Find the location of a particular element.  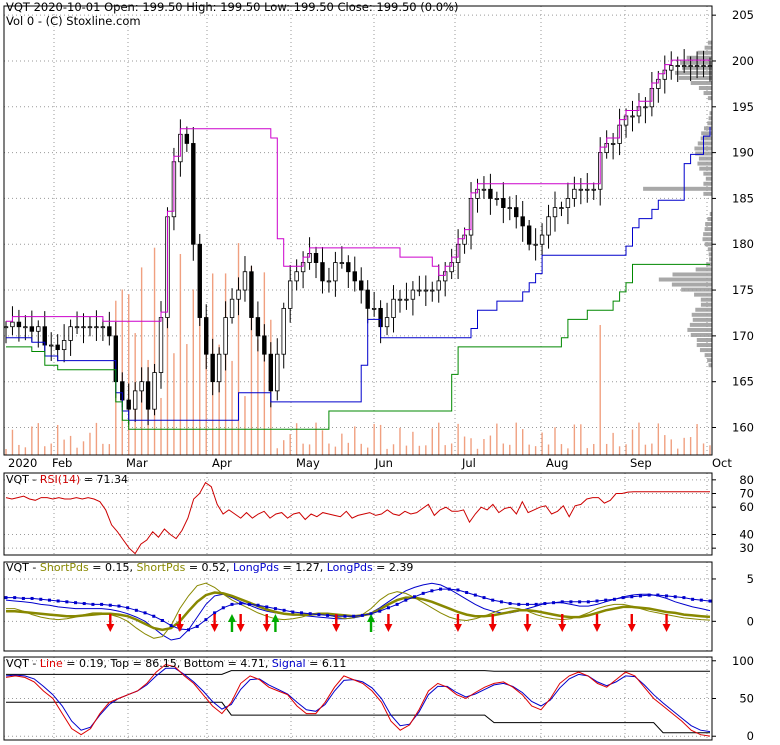

down-arrow-icon is located at coordinates (666, 623).